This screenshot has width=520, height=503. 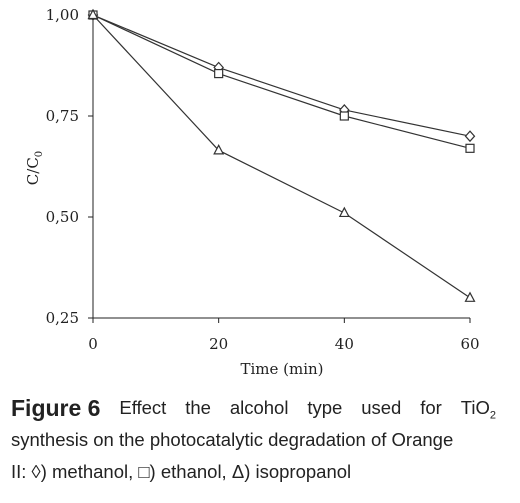 I want to click on y-axis-title-sub: 0, so click(x=39, y=154).